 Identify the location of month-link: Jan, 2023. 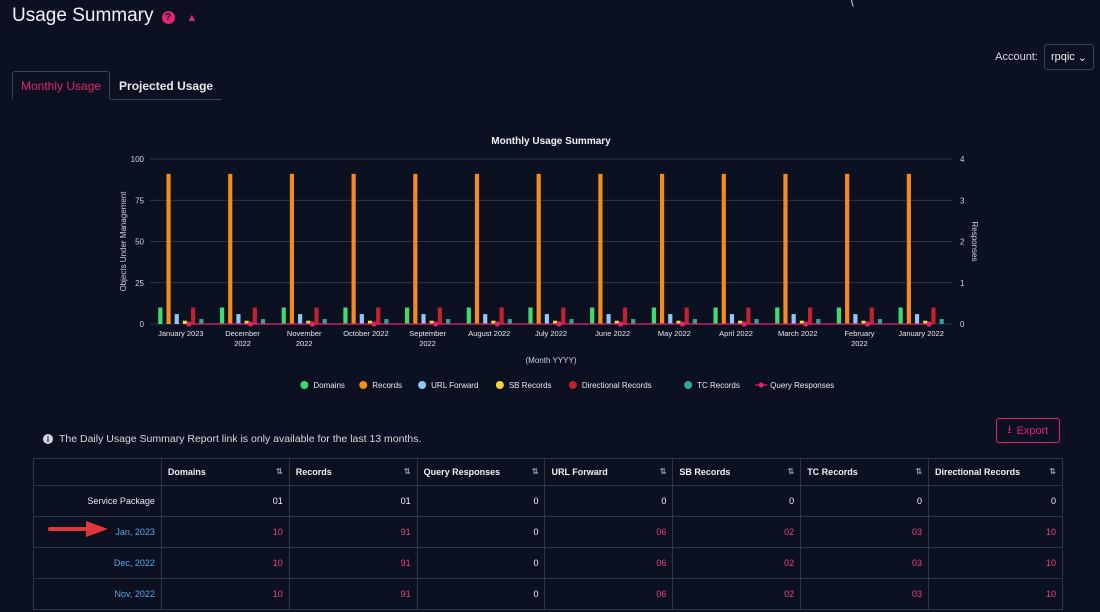
(97, 532).